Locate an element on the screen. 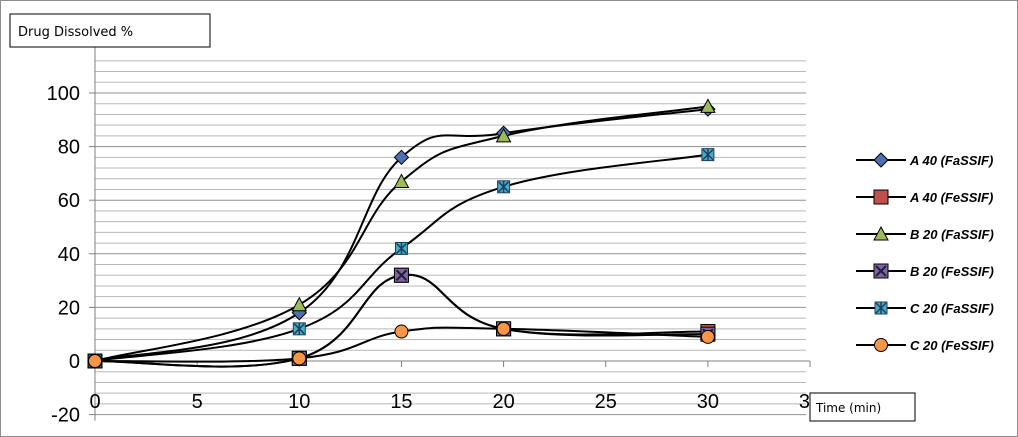 The image size is (1018, 437). legend-label: C 20 (FaSSIF) is located at coordinates (952, 308).